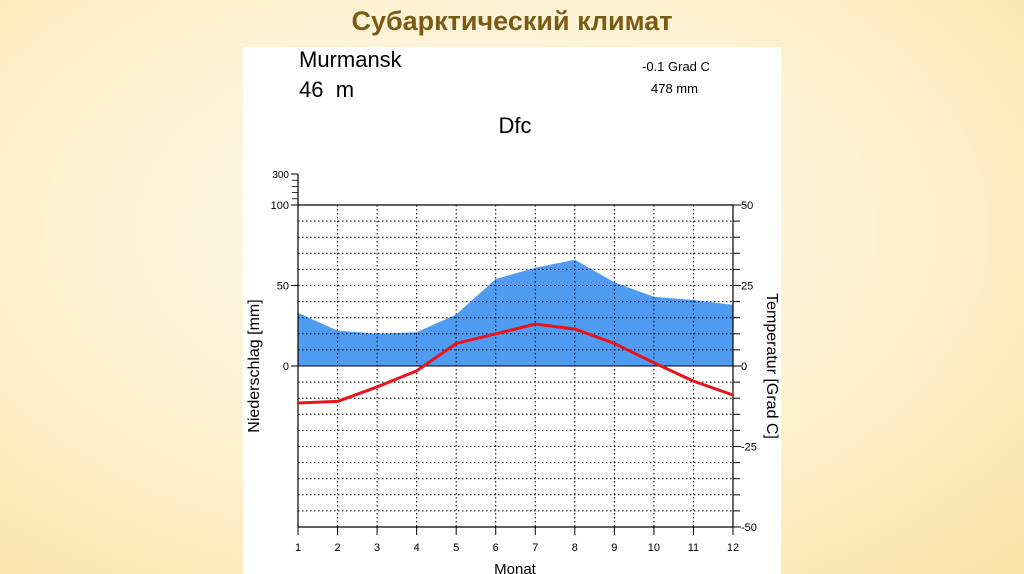 This screenshot has width=1024, height=574. Describe the element at coordinates (280, 175) in the screenshot. I see `left-tick-label: 300` at that location.